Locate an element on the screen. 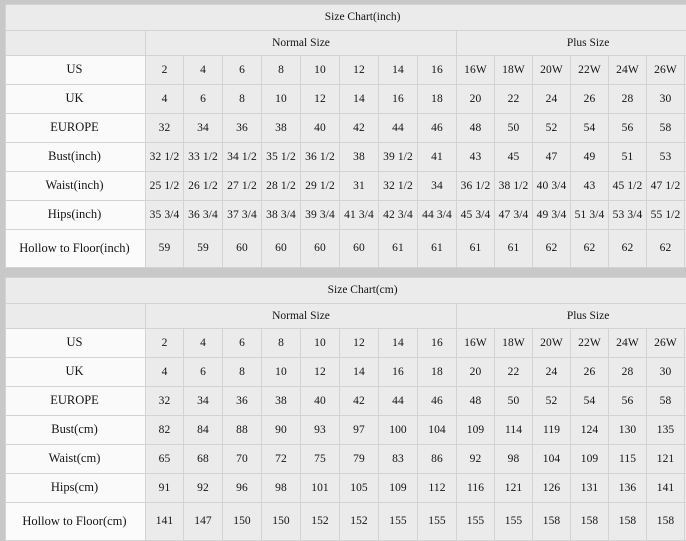  cell-bustcm-4: 93 is located at coordinates (320, 430).